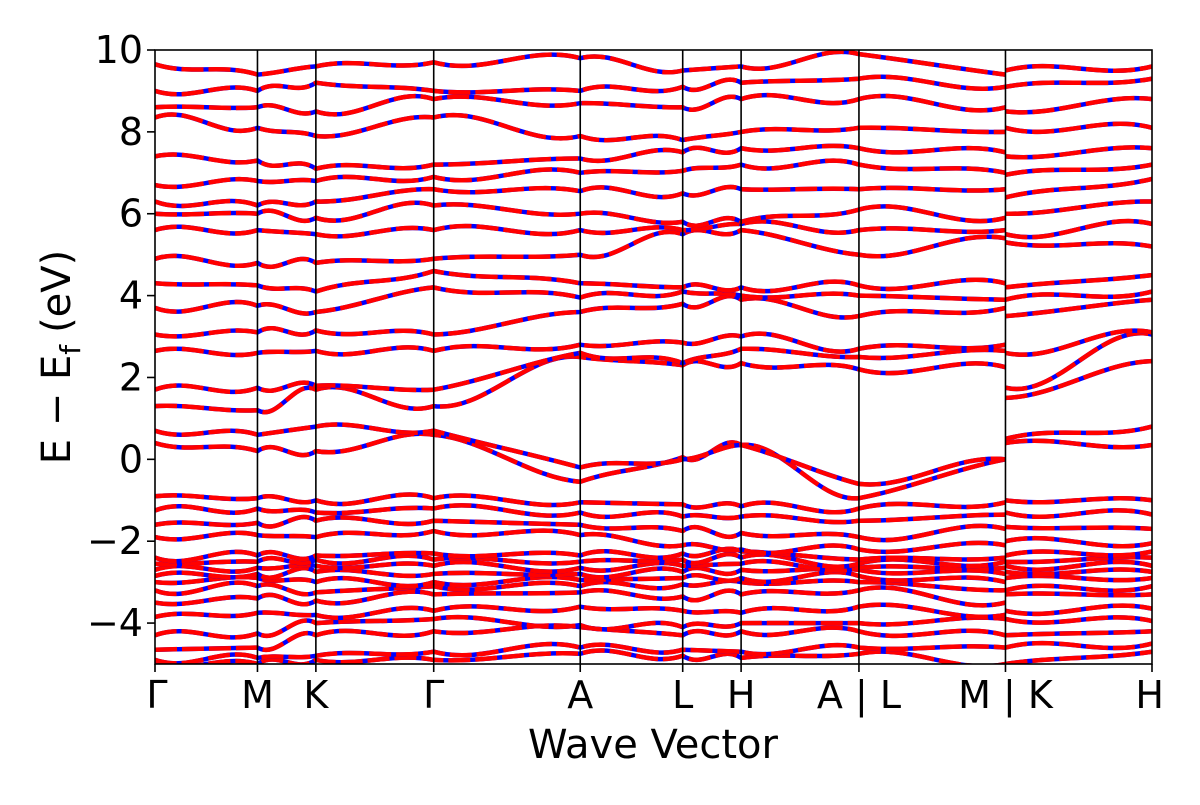 Image resolution: width=1200 pixels, height=805 pixels. What do you see at coordinates (859, 695) in the screenshot?
I see `xtick-label-7: A | L` at bounding box center [859, 695].